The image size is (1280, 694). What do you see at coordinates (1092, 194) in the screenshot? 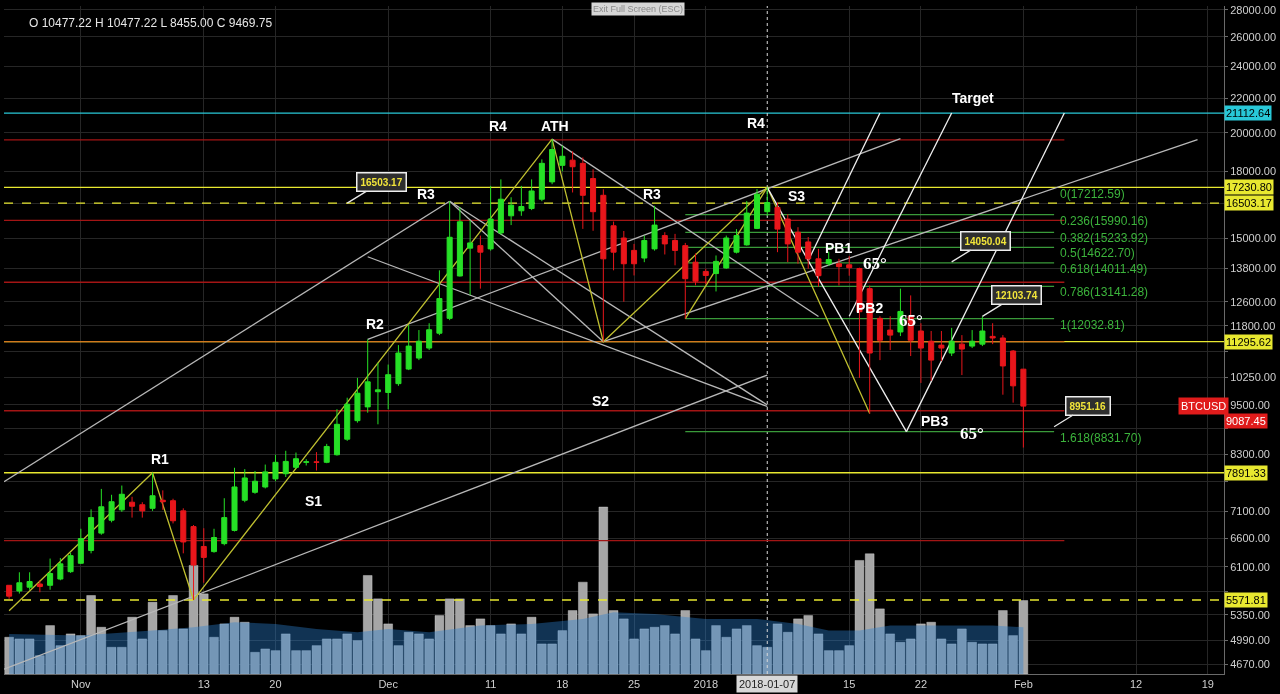
I see `annotation: 0(17212.59)` at bounding box center [1092, 194].